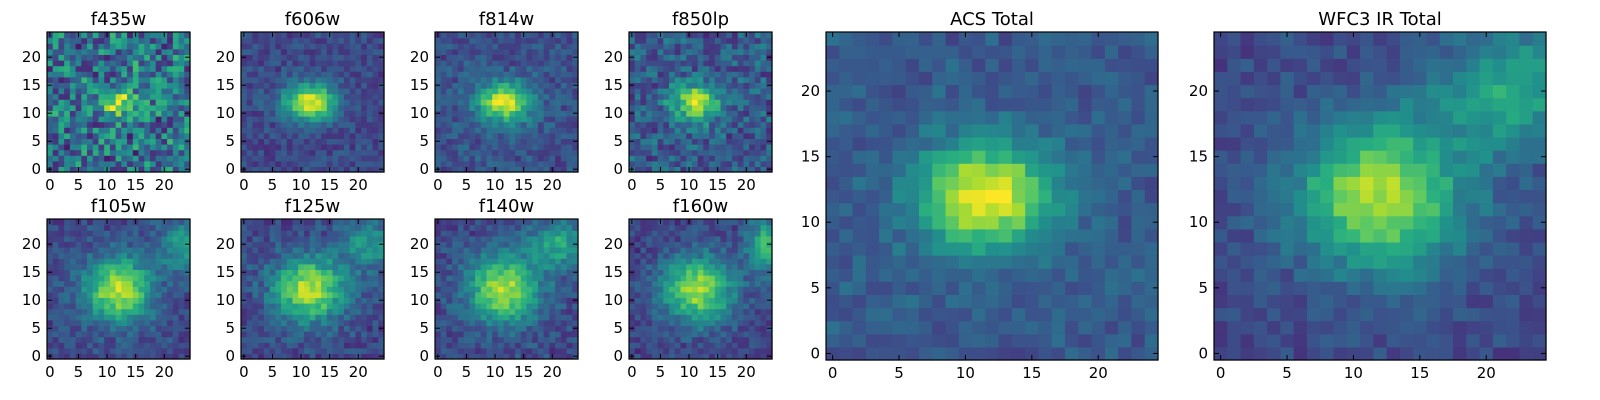 The height and width of the screenshot is (400, 1600). What do you see at coordinates (107, 185) in the screenshot?
I see `x-tick-label: 10` at bounding box center [107, 185].